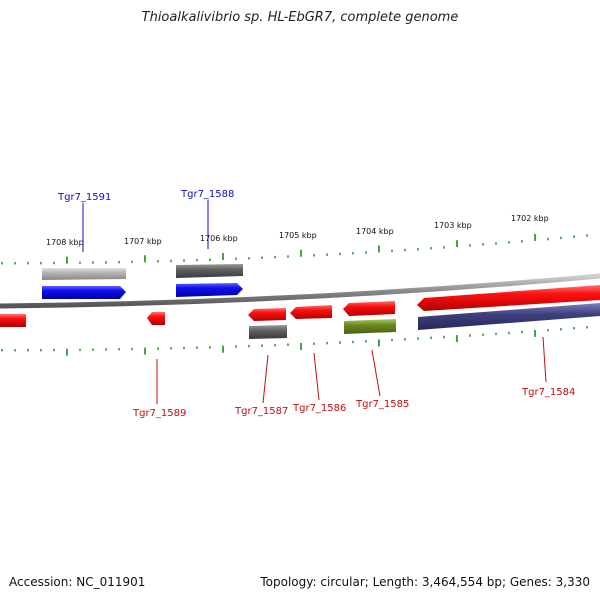  I want to click on gene-label-tgr7-1586: Tgr7_1586, so click(319, 408).